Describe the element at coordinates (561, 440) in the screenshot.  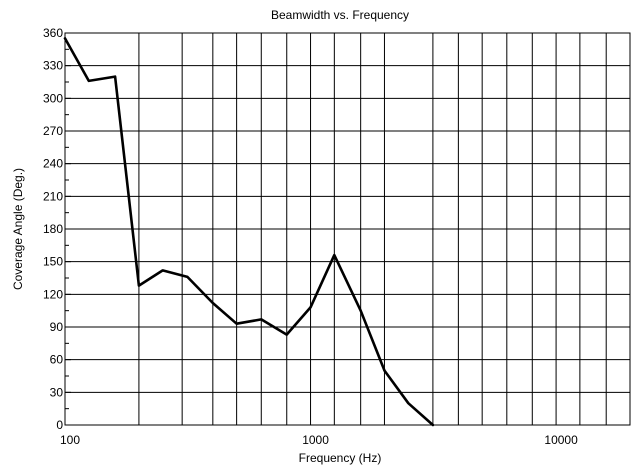
I see `x-tick-label: 10000` at that location.